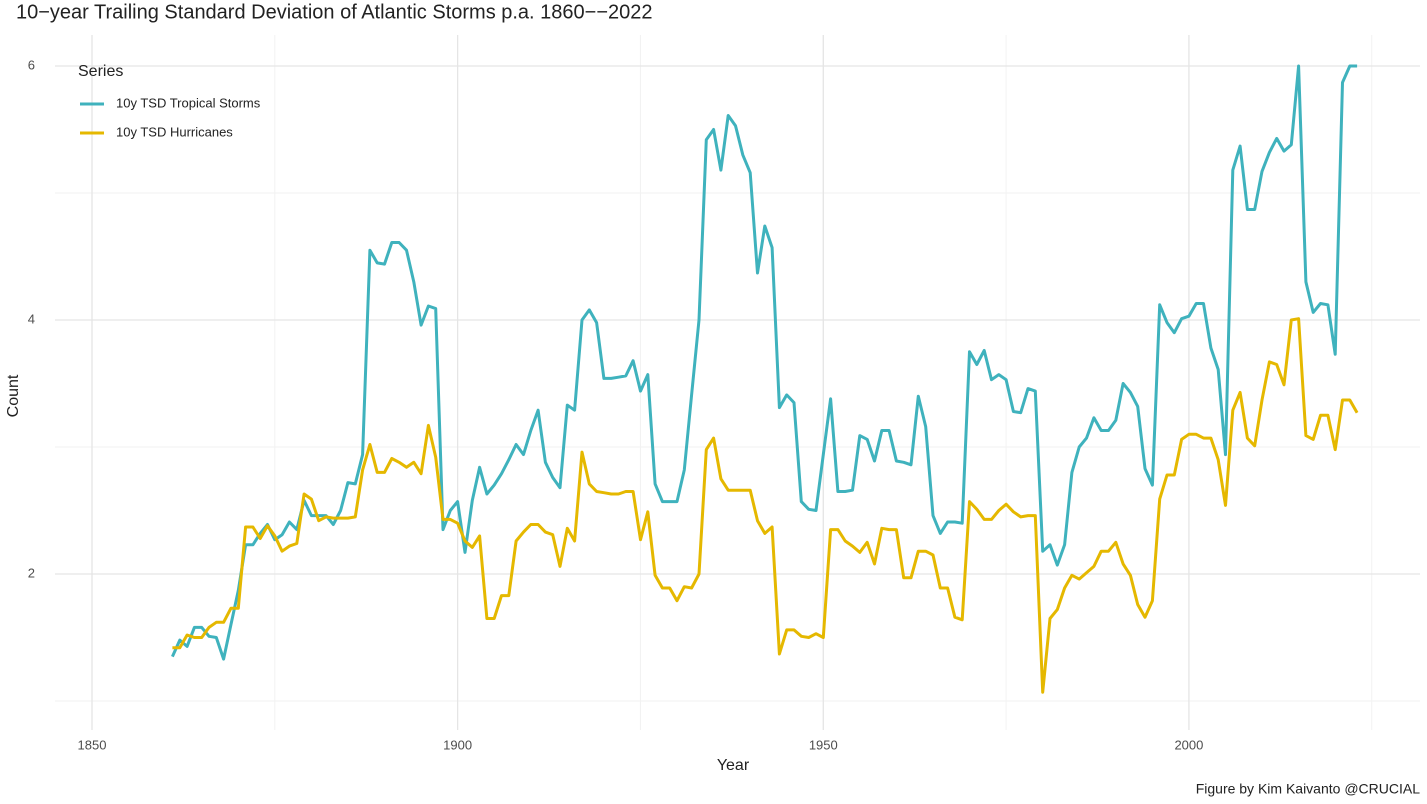 The width and height of the screenshot is (1427, 804). What do you see at coordinates (188, 102) in the screenshot?
I see `legend-label: 10y TSD Tropical Storms` at bounding box center [188, 102].